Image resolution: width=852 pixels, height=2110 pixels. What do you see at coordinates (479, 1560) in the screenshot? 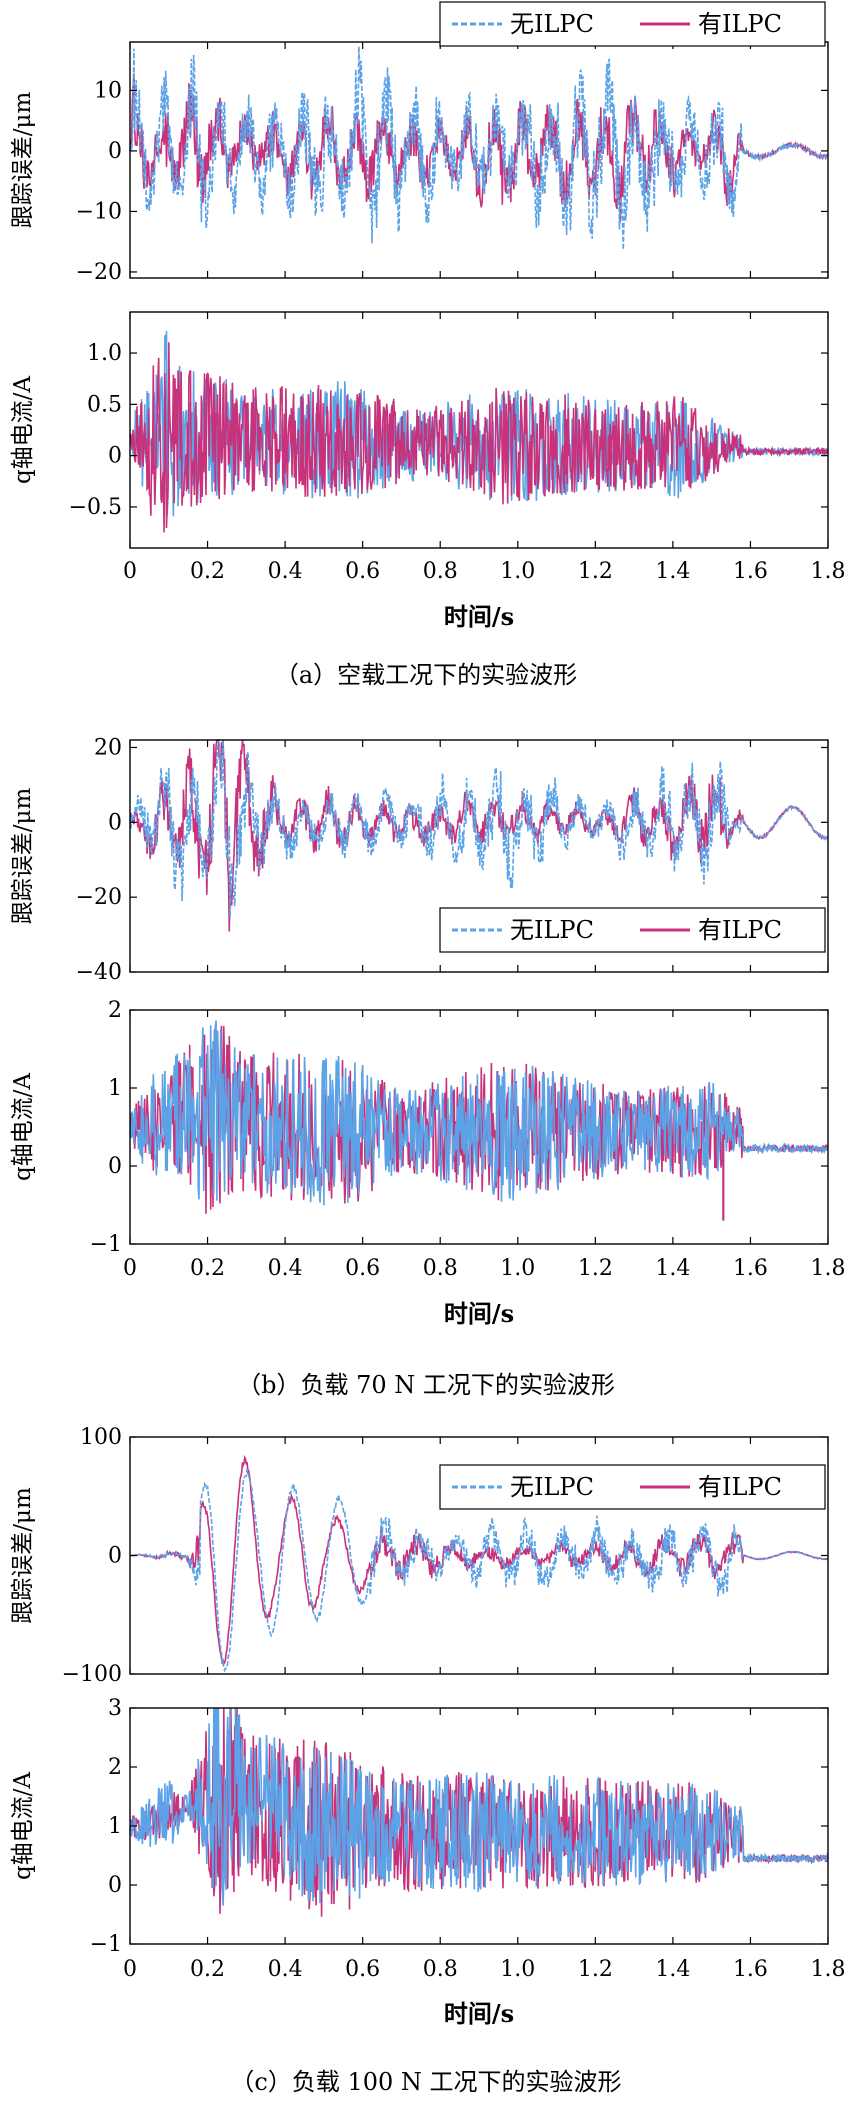
I see `series-with-ilpc-error` at bounding box center [479, 1560].